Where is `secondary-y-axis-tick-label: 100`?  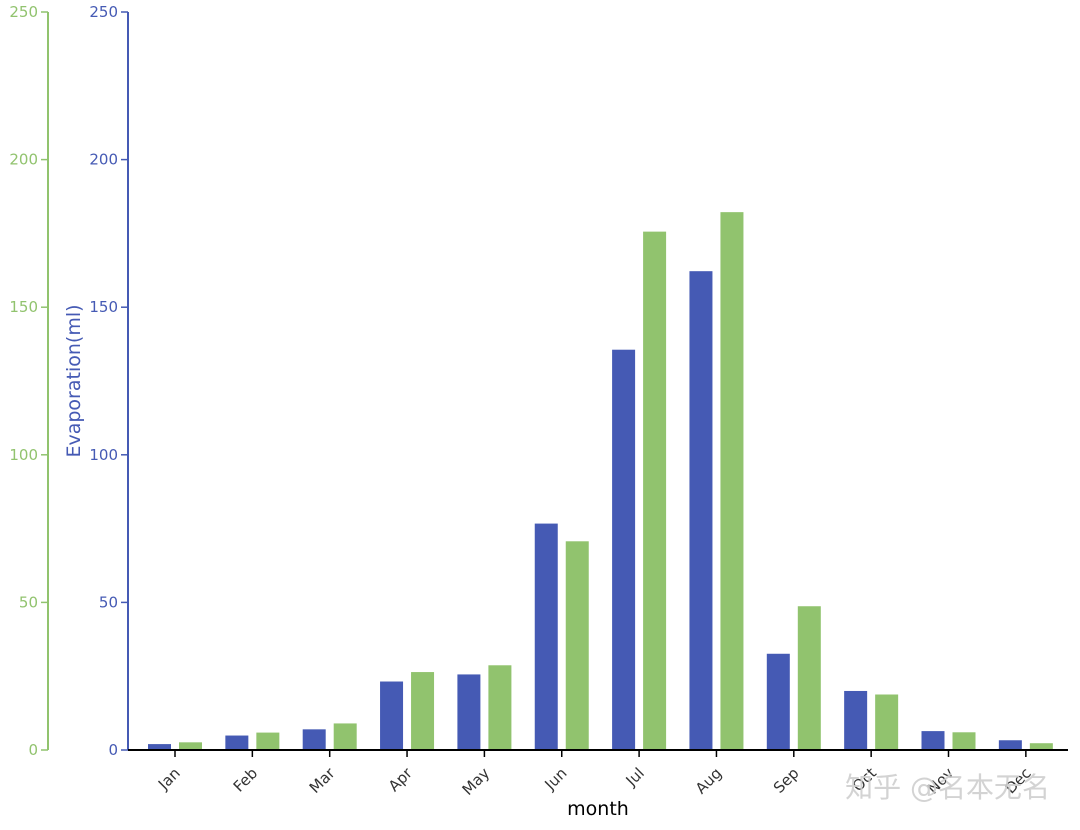
secondary-y-axis-tick-label: 100 is located at coordinates (23, 455).